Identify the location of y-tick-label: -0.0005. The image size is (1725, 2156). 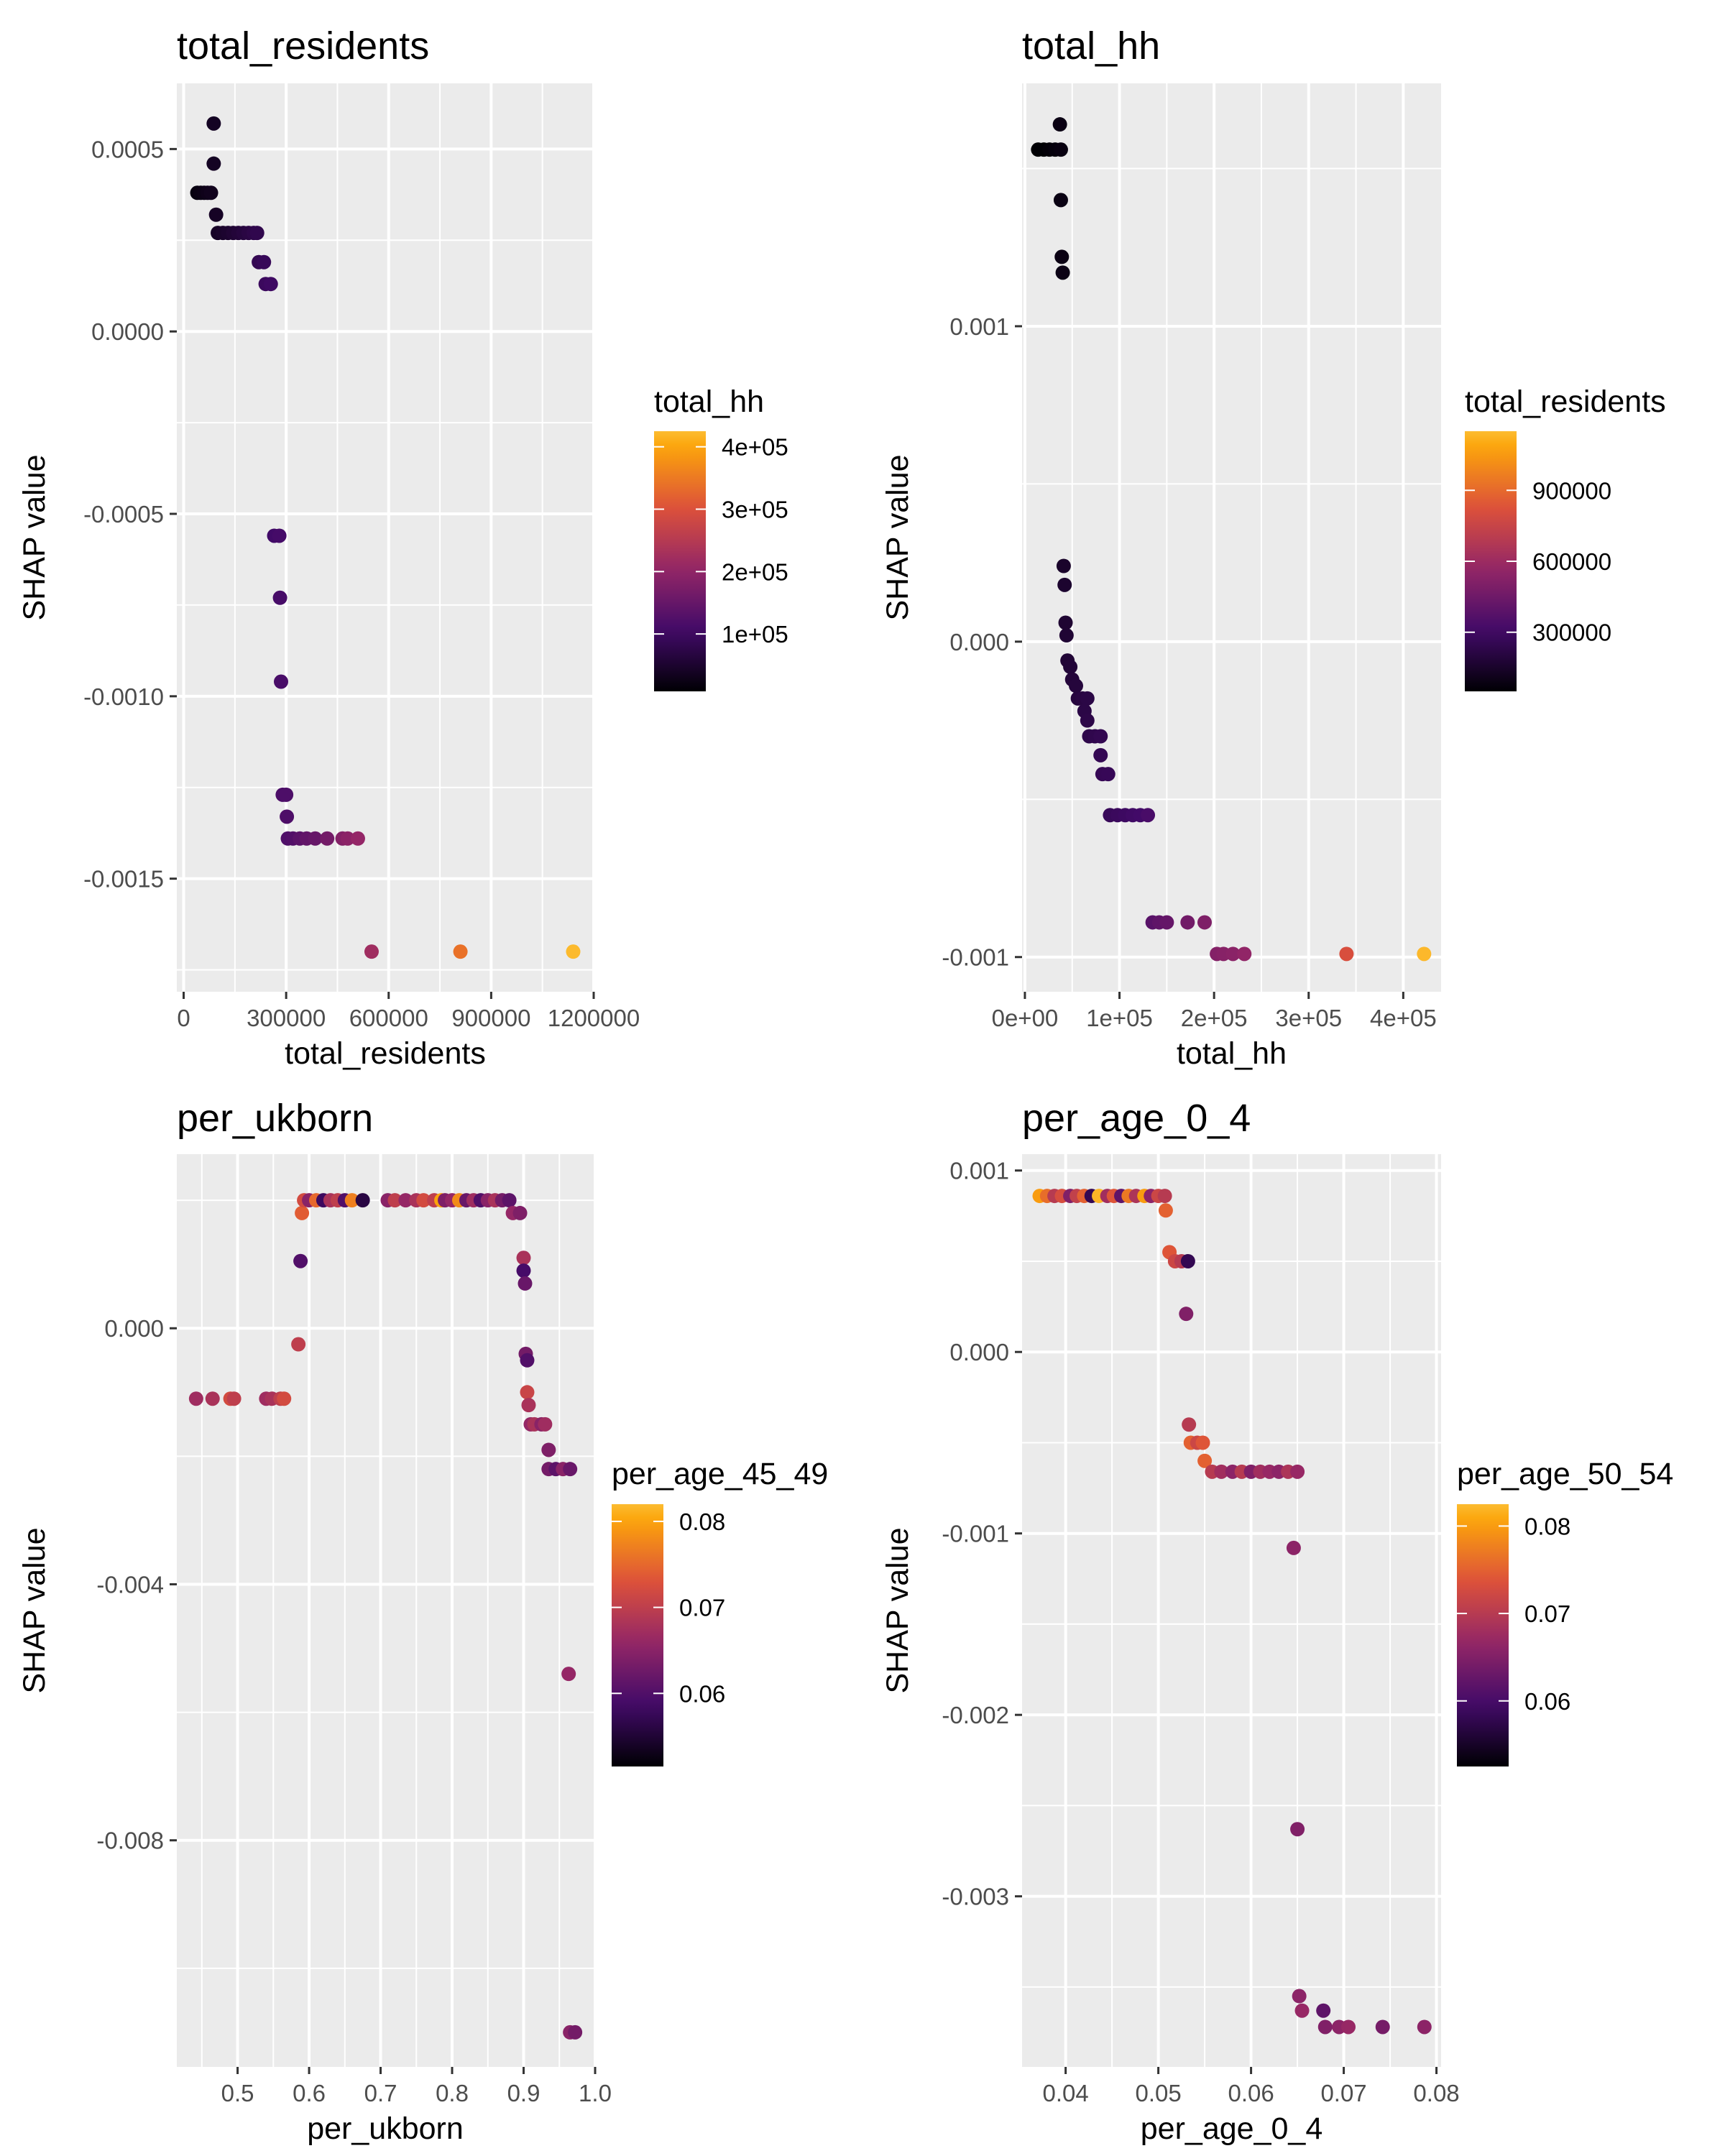
(123, 515).